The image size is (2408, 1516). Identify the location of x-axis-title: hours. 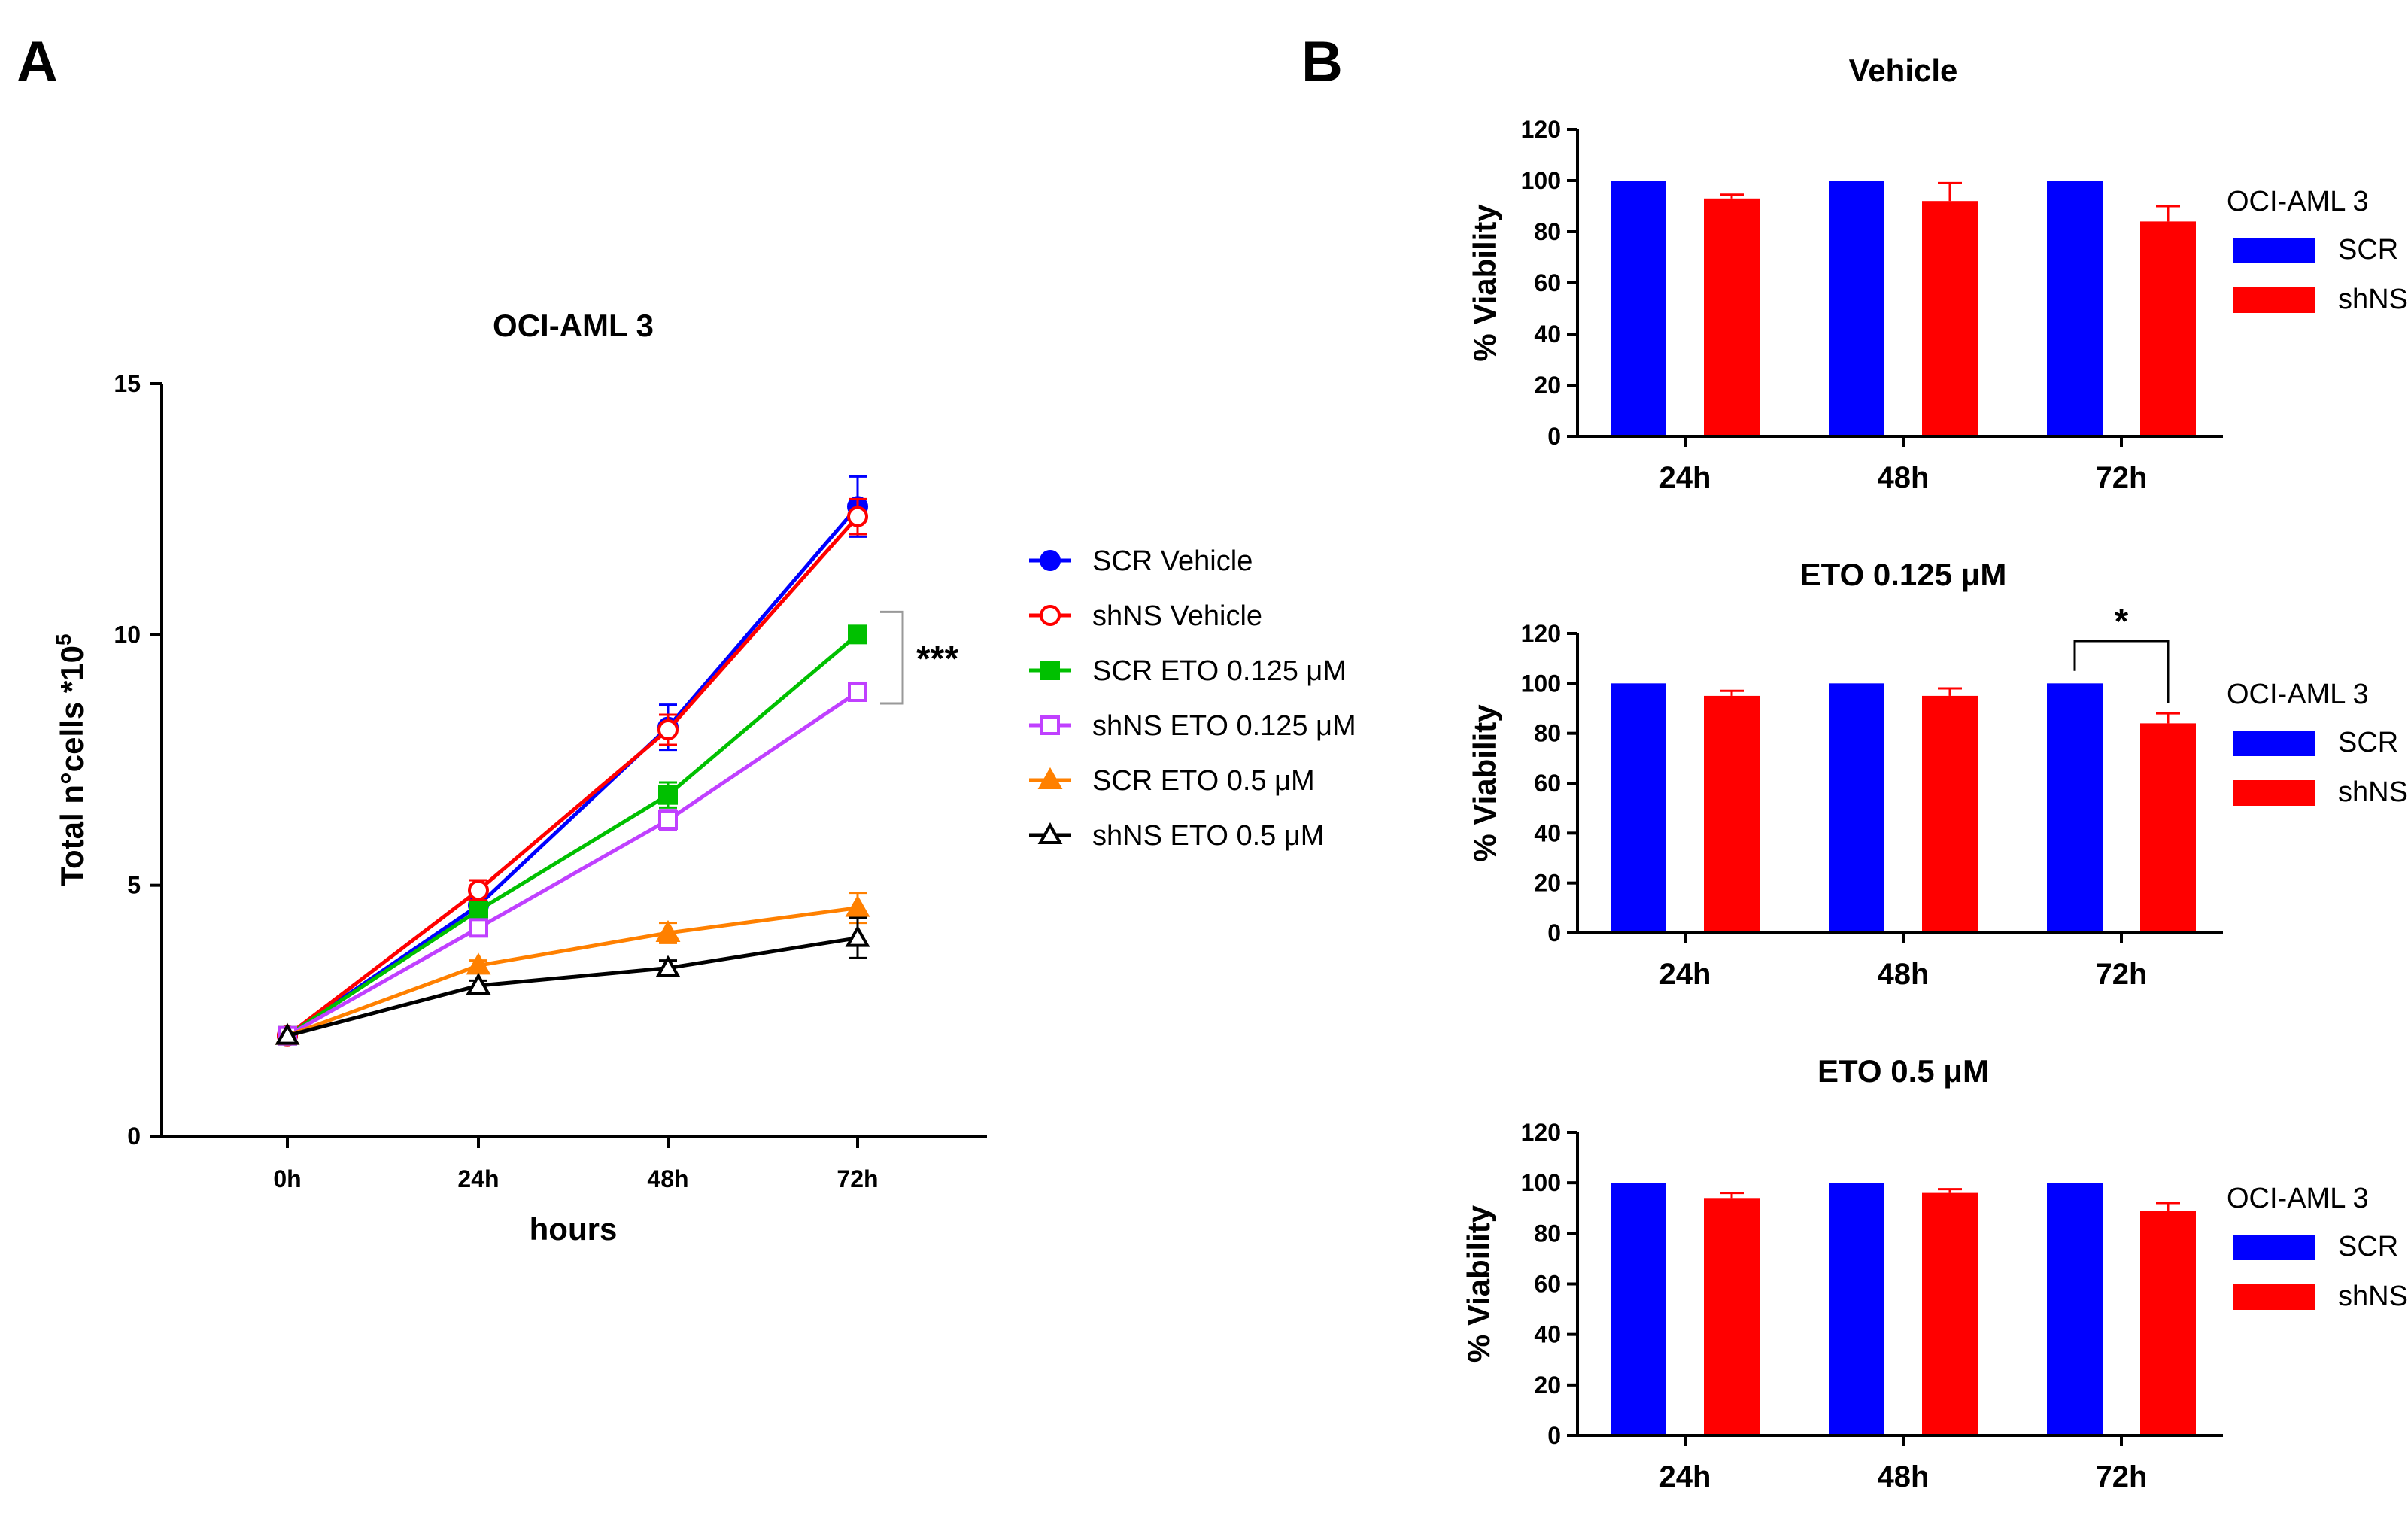
(574, 1229).